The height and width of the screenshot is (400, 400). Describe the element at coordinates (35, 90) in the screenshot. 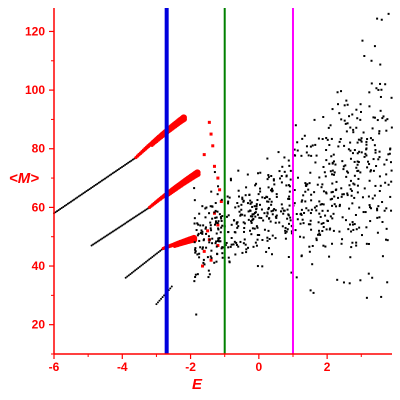

I see `y-tick-label: 100` at that location.